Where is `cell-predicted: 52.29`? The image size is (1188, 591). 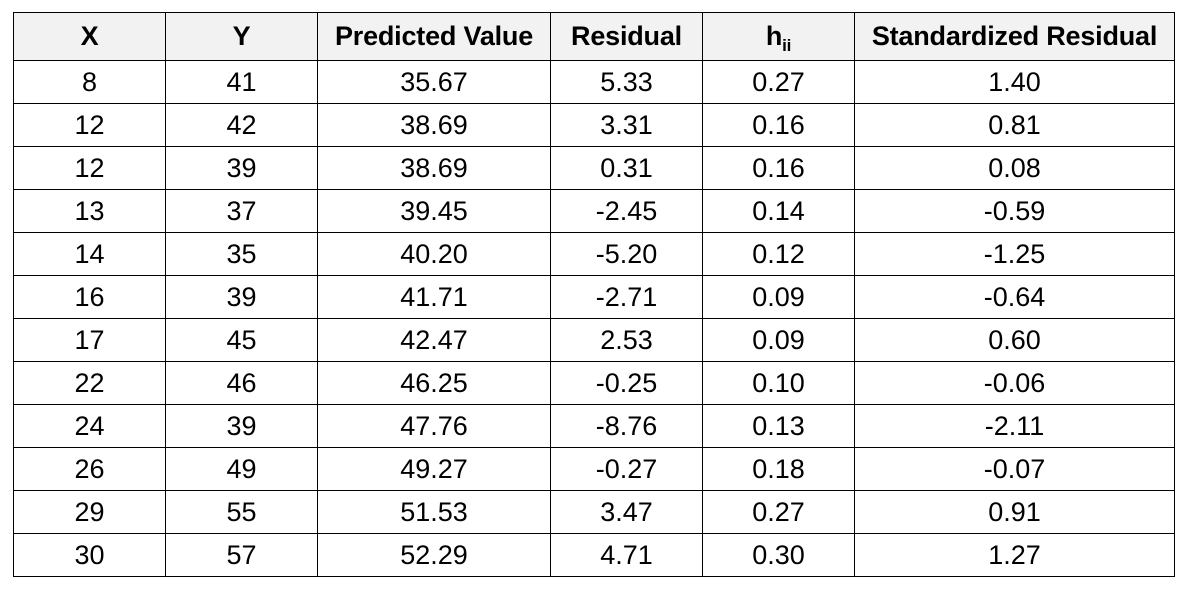
cell-predicted: 52.29 is located at coordinates (434, 555).